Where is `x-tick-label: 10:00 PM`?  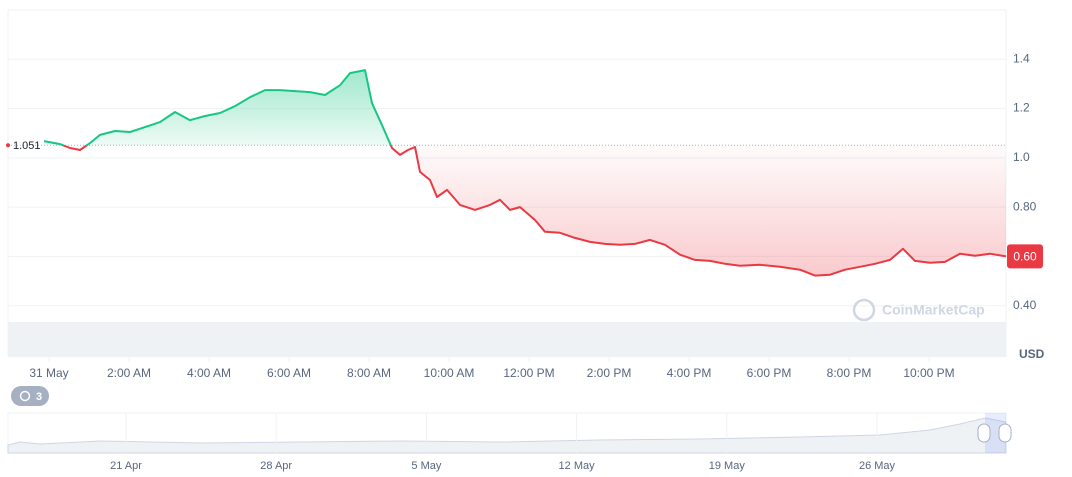
x-tick-label: 10:00 PM is located at coordinates (928, 373).